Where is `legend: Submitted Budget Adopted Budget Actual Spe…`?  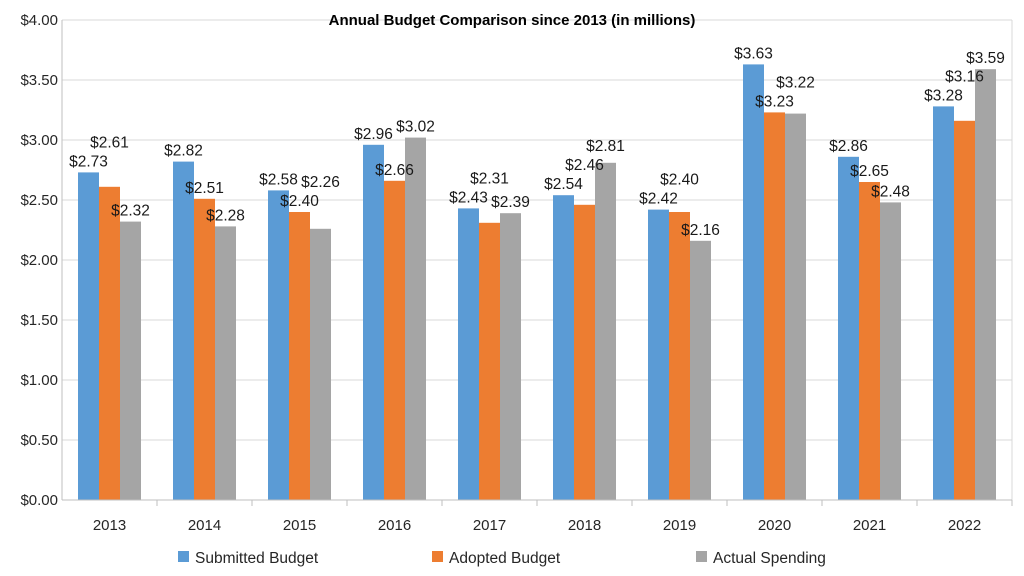
legend: Submitted Budget Adopted Budget Actual Spe… is located at coordinates (502, 558).